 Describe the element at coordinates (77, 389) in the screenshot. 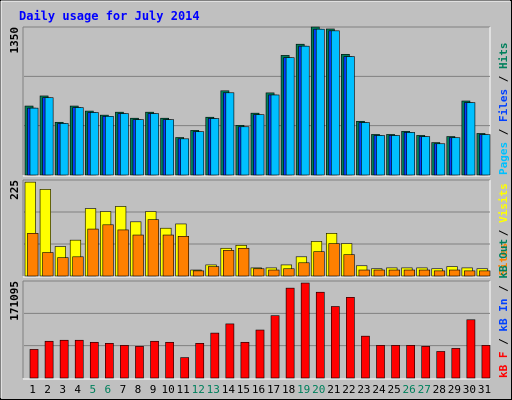

I see `x-tick-label: 4` at that location.